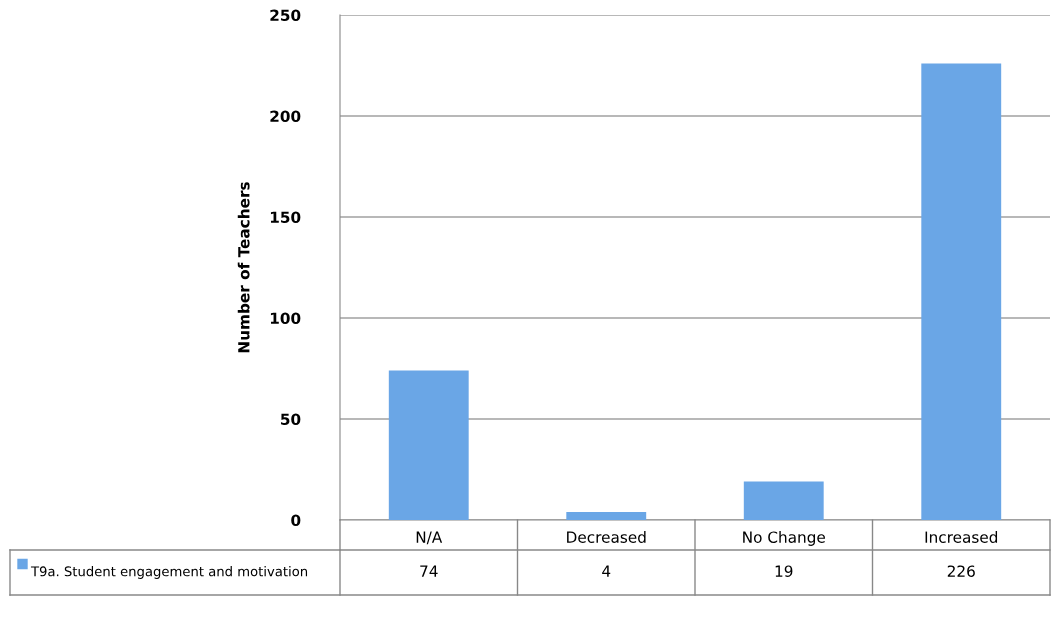 This screenshot has width=1052, height=623. I want to click on y-axis-title: Number of Teachers, so click(243, 267).